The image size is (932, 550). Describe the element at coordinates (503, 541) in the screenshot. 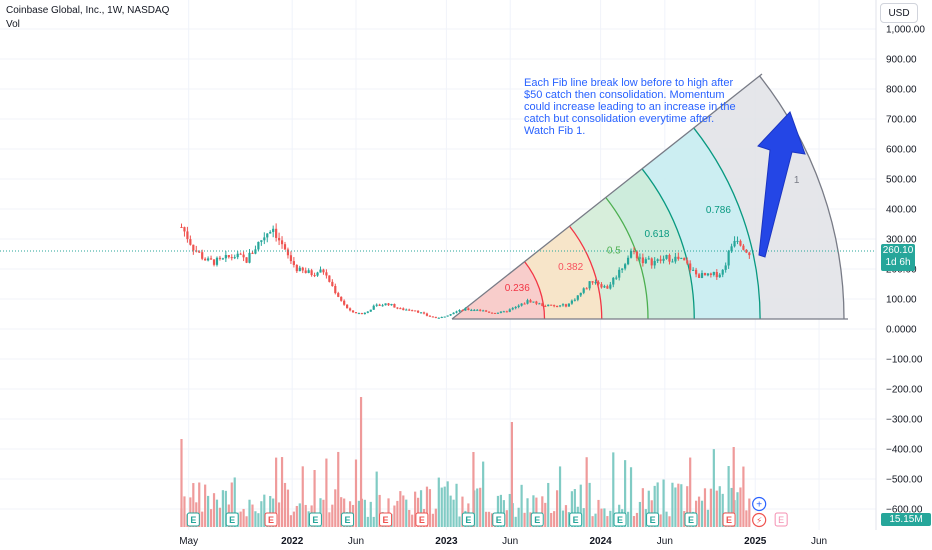

I see `x-axis: May 2022 Jun 2023 Jun 2024 Jun 2025 Jun` at that location.